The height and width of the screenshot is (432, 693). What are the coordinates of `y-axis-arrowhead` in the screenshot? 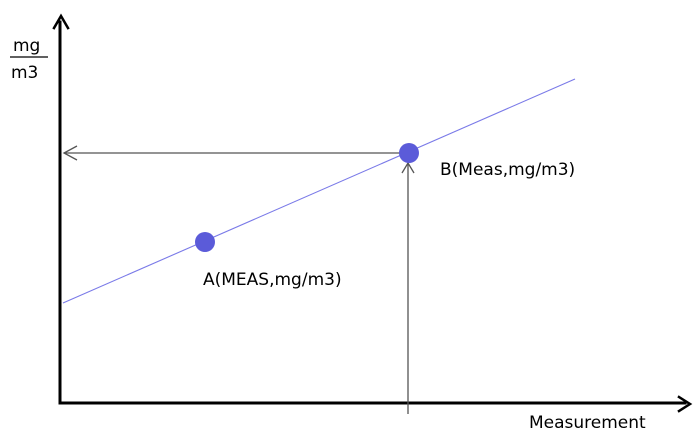 It's located at (61, 21).